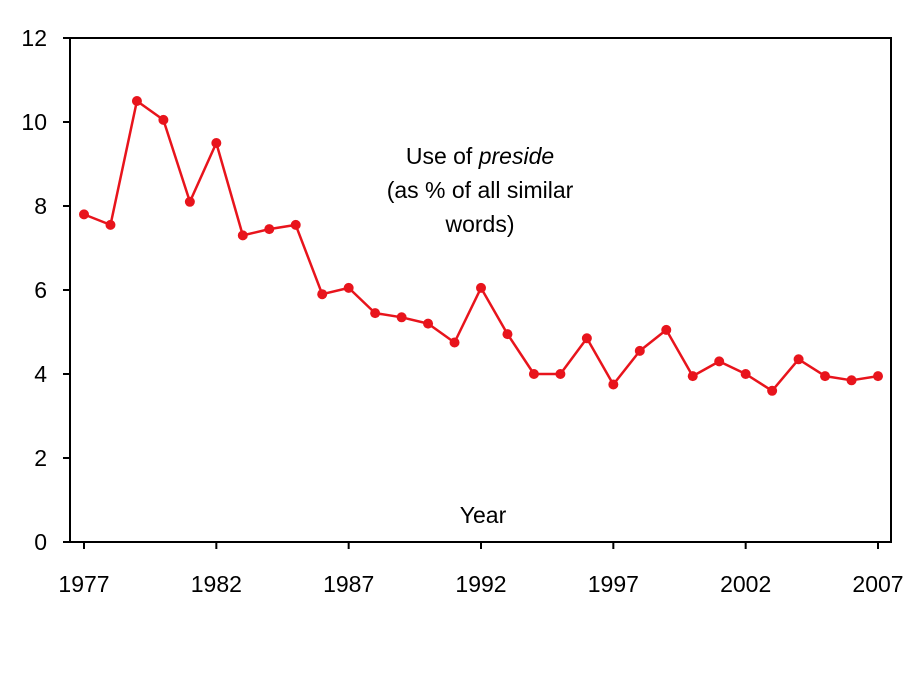  What do you see at coordinates (40, 206) in the screenshot?
I see `y-tick-label: 8` at bounding box center [40, 206].